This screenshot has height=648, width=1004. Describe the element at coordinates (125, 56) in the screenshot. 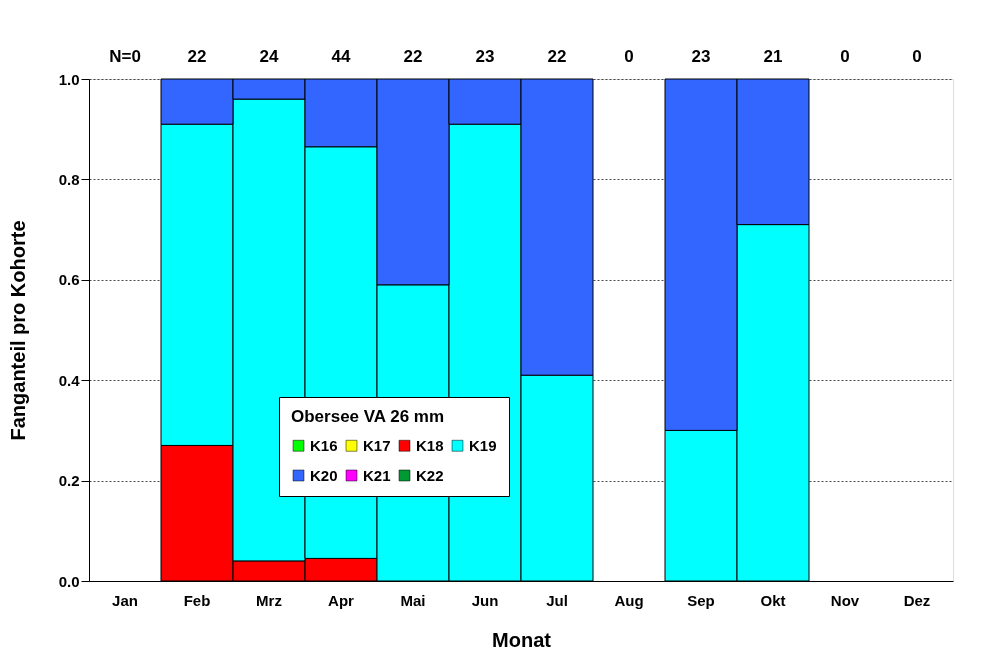

I see `text: N=0` at that location.